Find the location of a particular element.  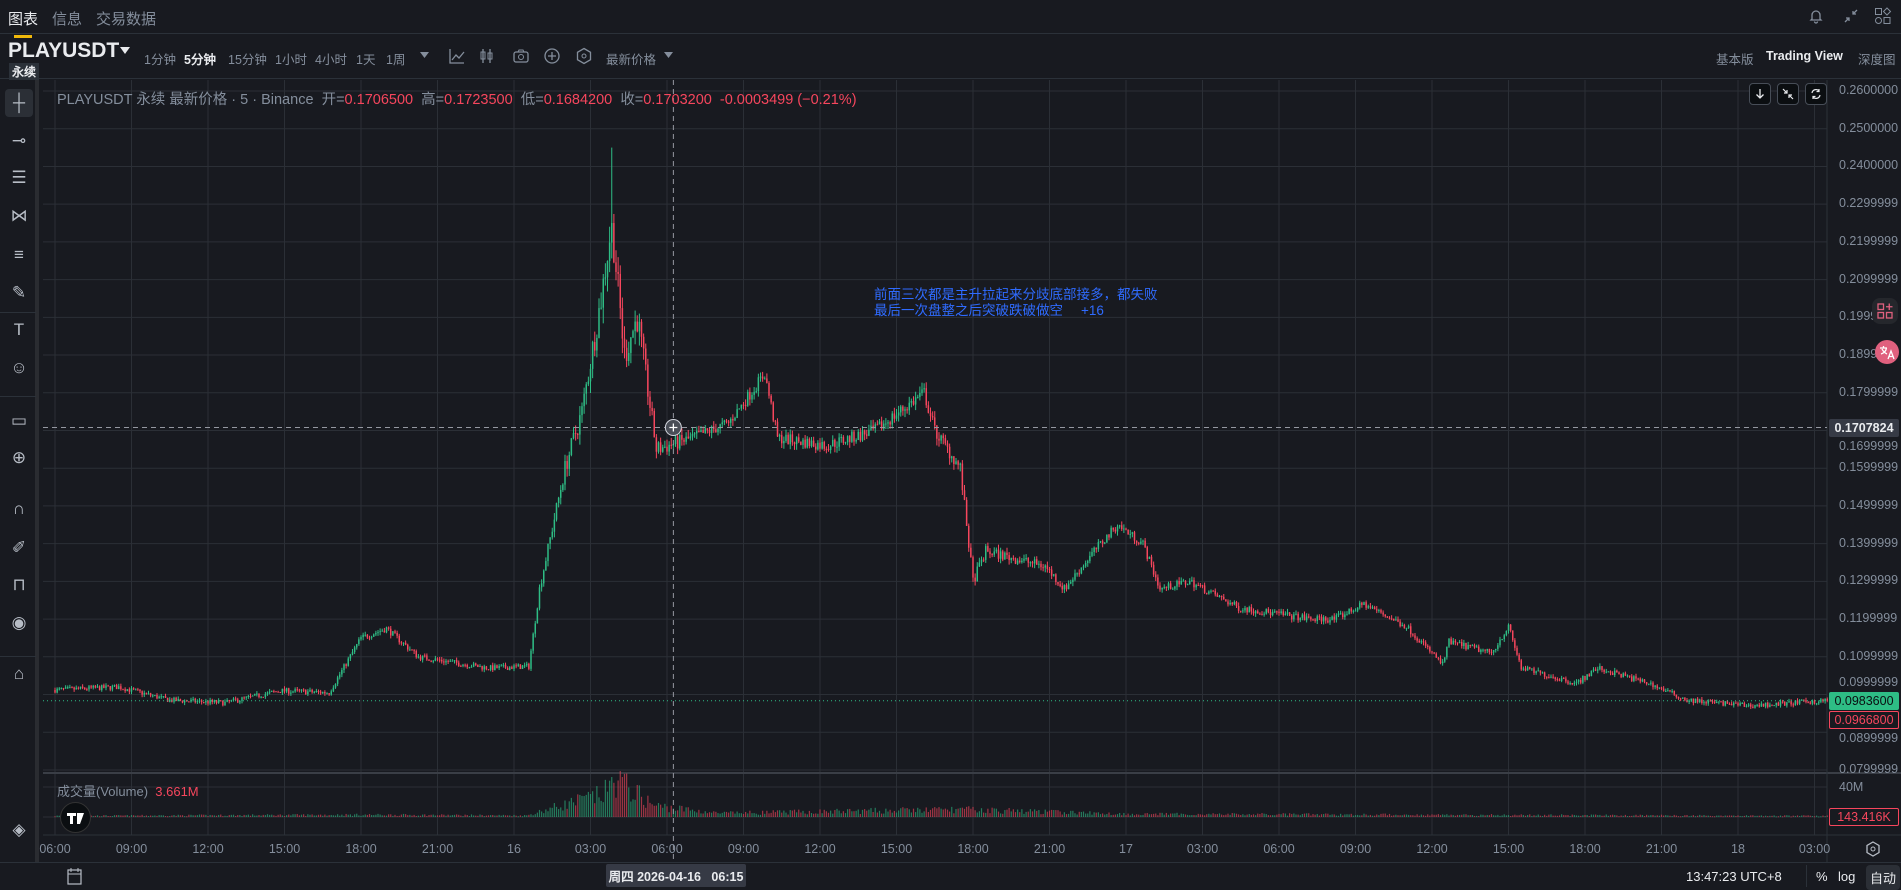

clock: 13:47:23 UTC+8 is located at coordinates (1734, 876).